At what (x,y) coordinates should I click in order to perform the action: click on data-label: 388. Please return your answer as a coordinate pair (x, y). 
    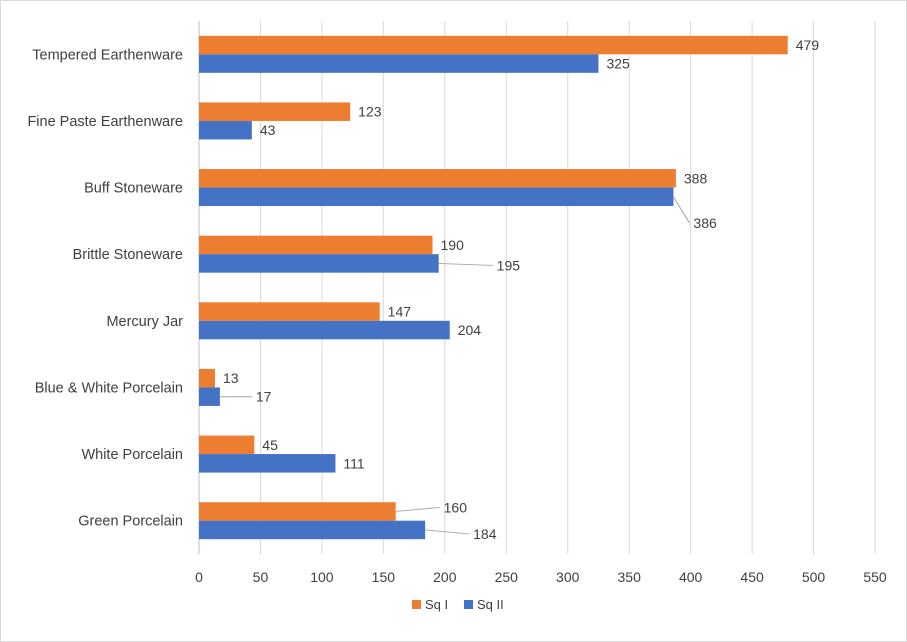
    Looking at the image, I should click on (696, 178).